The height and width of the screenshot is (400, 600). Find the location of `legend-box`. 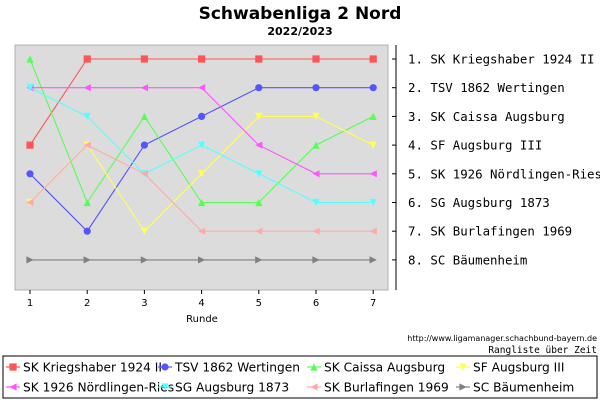

legend-box is located at coordinates (300, 377).